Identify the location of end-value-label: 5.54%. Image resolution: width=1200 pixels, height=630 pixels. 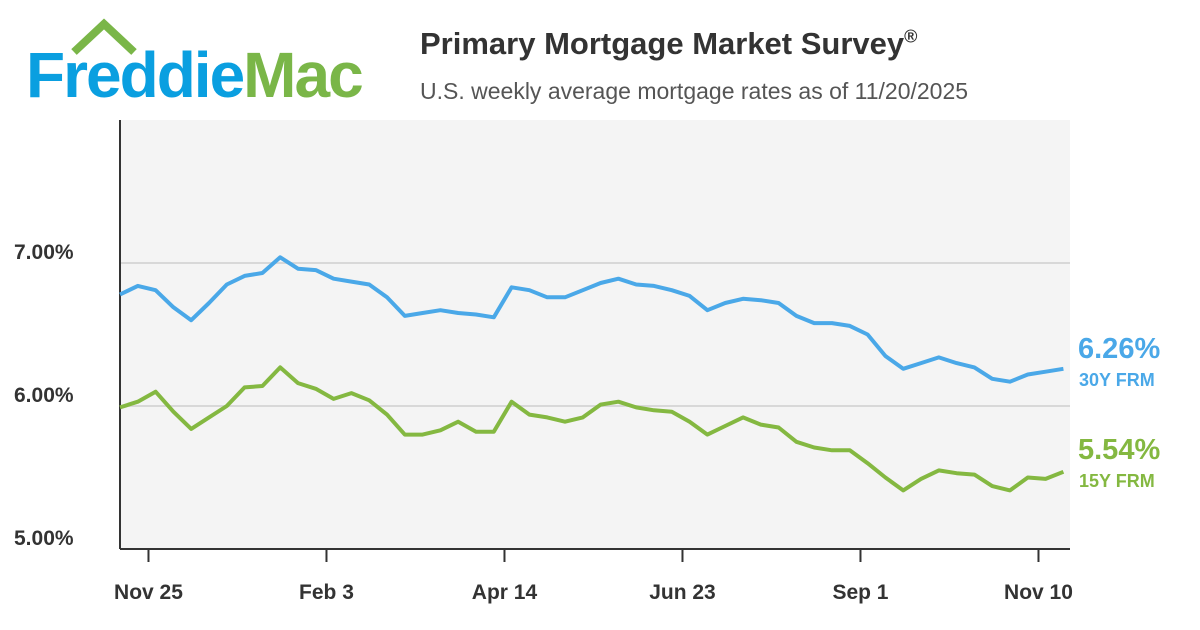
(1119, 450).